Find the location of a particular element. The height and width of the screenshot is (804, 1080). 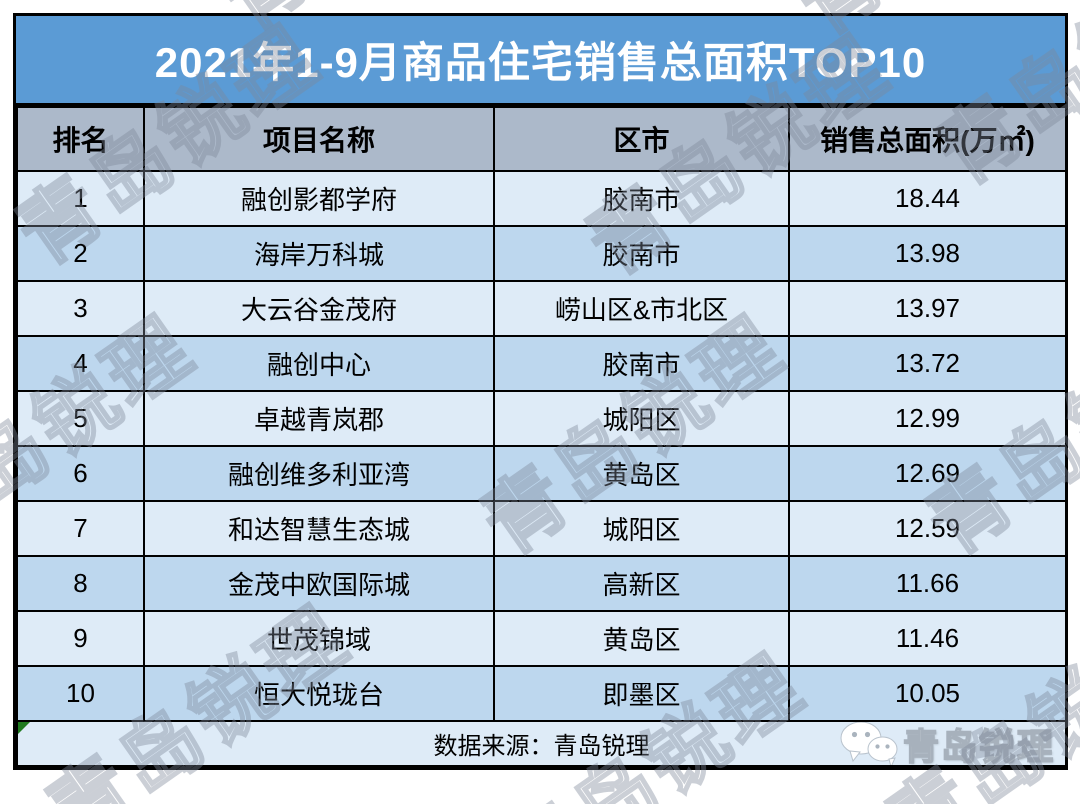

cell-project: 恒大悦珑台 is located at coordinates (319, 693).